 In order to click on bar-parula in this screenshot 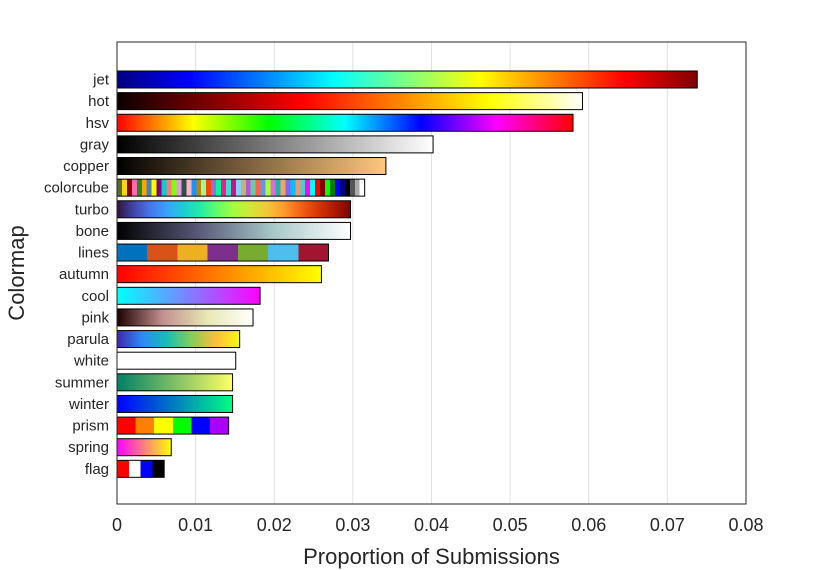, I will do `click(178, 339)`.